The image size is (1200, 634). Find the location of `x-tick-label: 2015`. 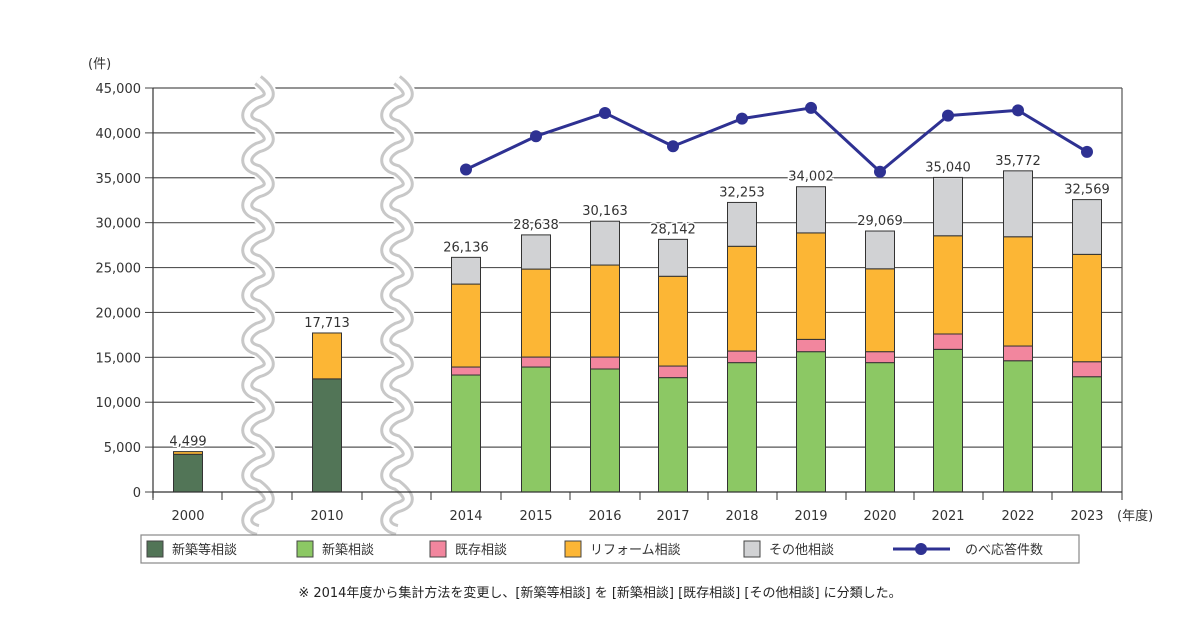

x-tick-label: 2015 is located at coordinates (535, 516).